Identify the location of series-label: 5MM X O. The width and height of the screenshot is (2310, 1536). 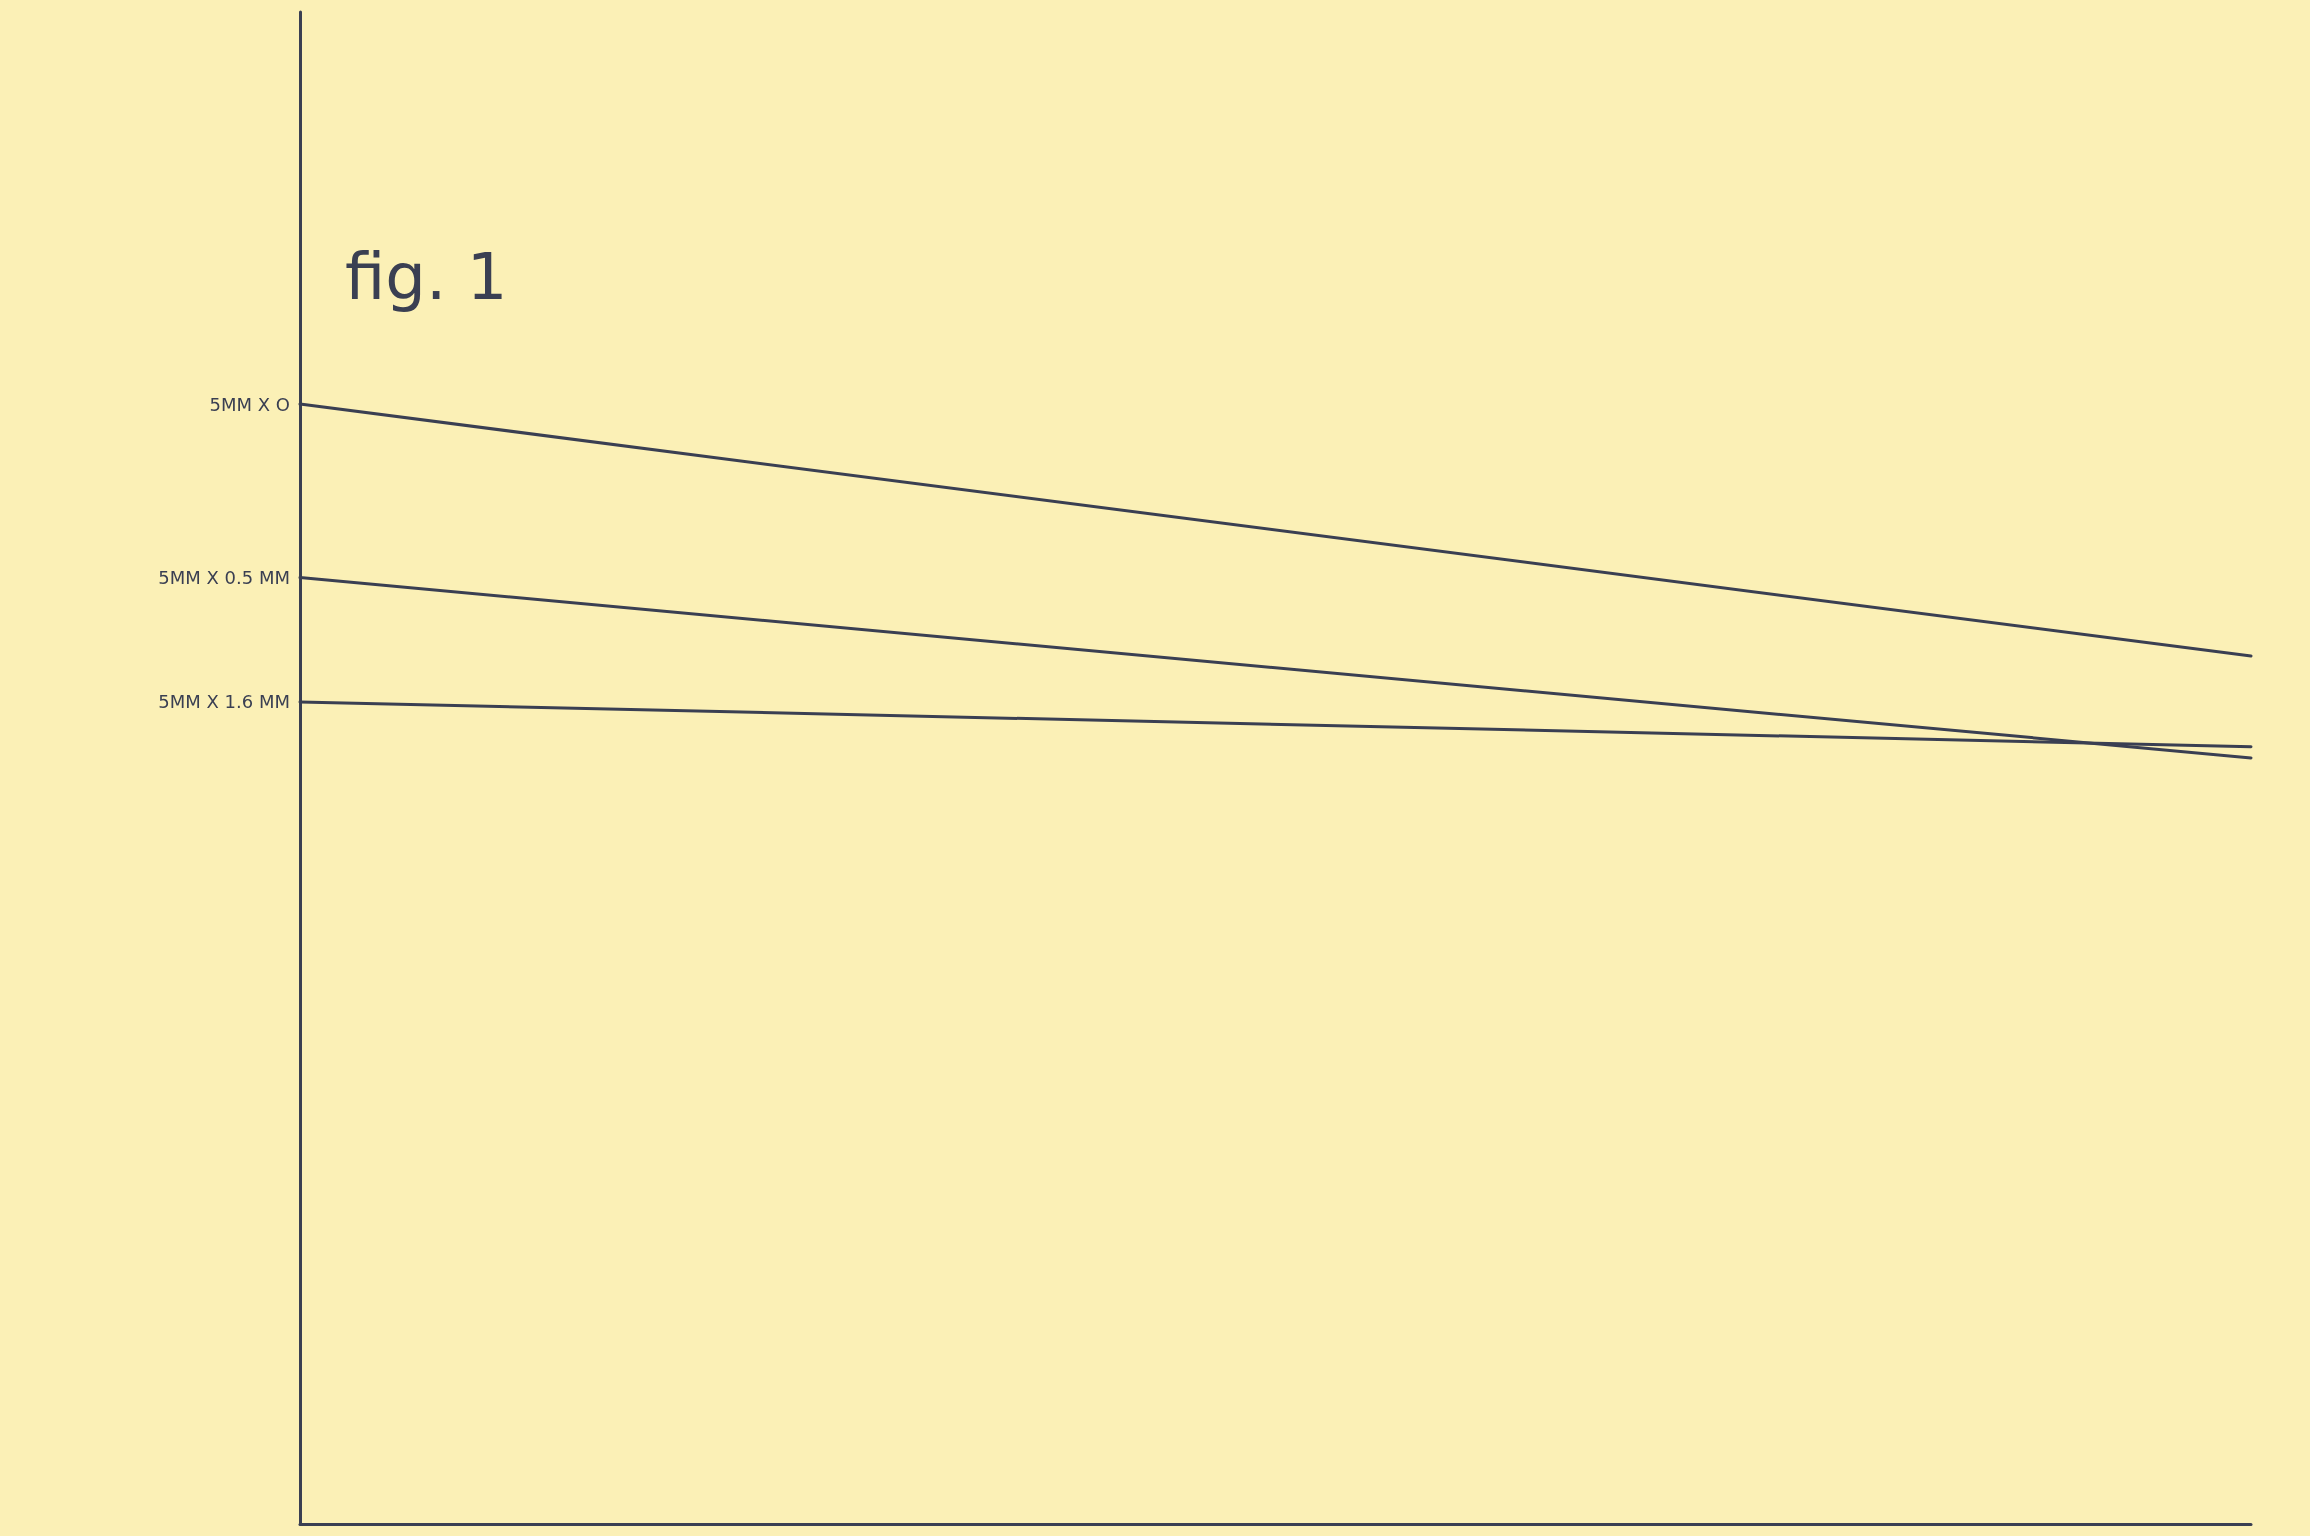
(249, 404).